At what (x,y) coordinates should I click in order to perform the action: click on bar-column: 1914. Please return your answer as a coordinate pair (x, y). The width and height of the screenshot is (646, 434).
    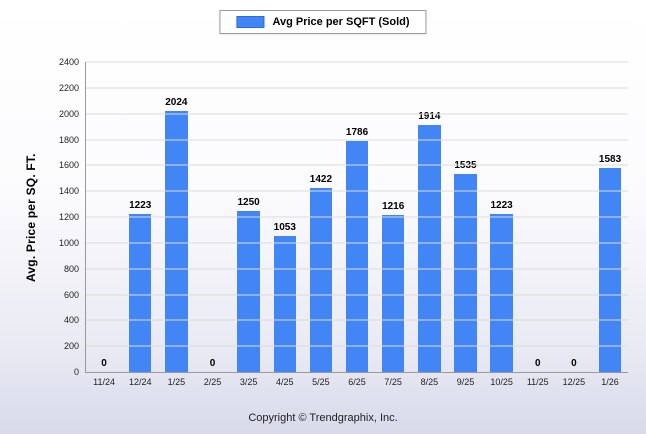
    Looking at the image, I should click on (429, 217).